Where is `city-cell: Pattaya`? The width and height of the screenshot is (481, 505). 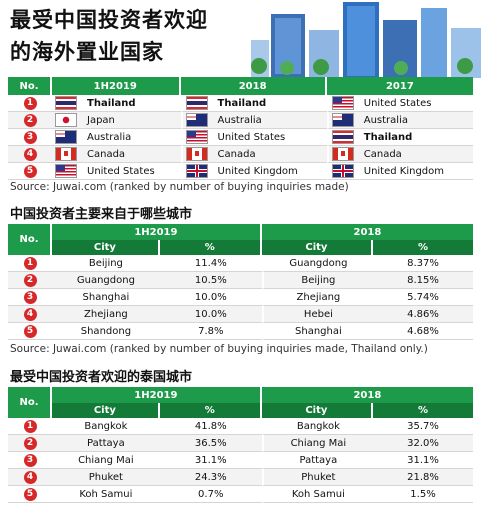
city-cell: Pattaya is located at coordinates (106, 443).